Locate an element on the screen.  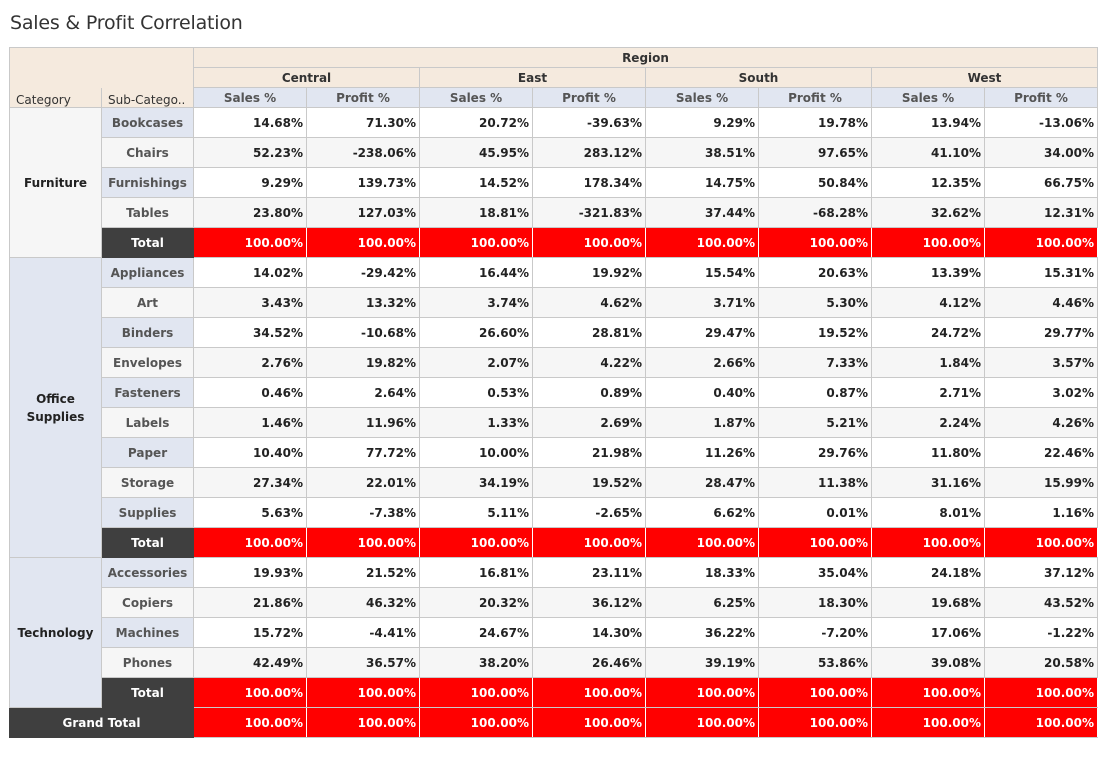
value-cell: 10.40% is located at coordinates (250, 452).